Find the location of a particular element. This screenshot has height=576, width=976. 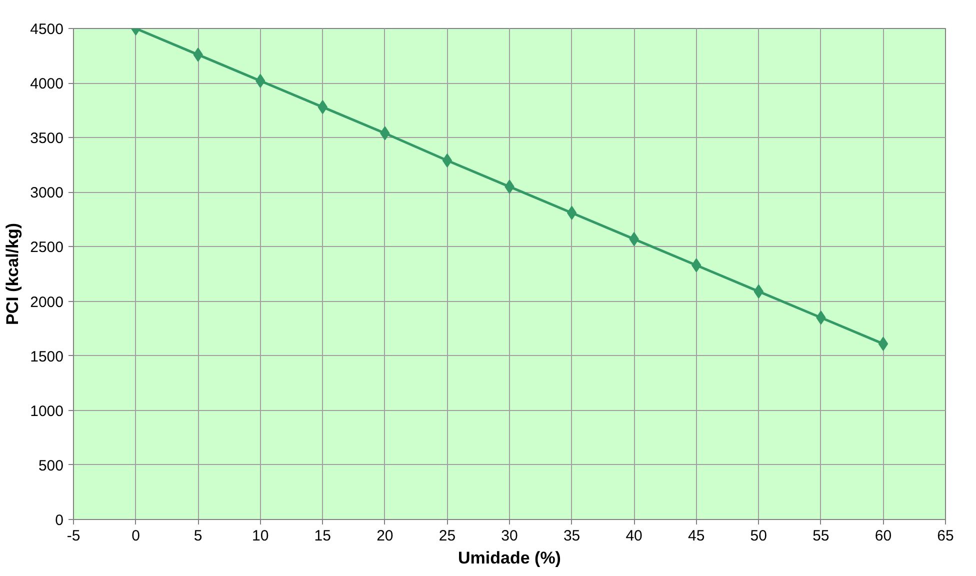

y-tick-label: 2000 is located at coordinates (47, 302).